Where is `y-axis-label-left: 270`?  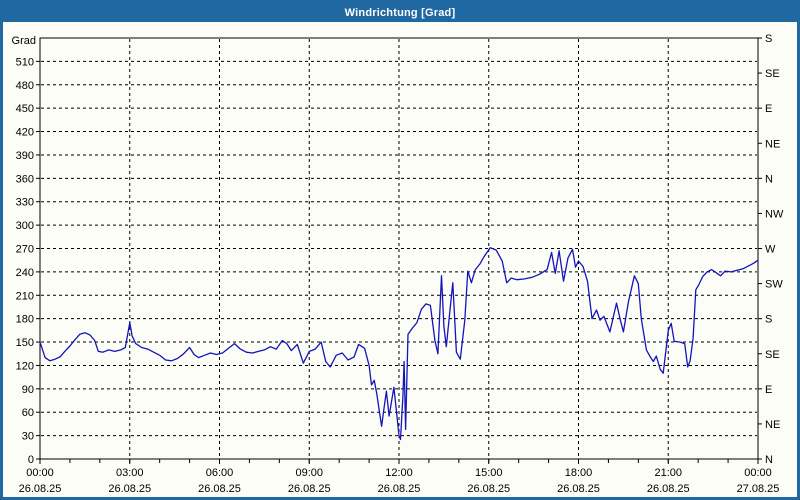
y-axis-label-left: 270 is located at coordinates (25, 250).